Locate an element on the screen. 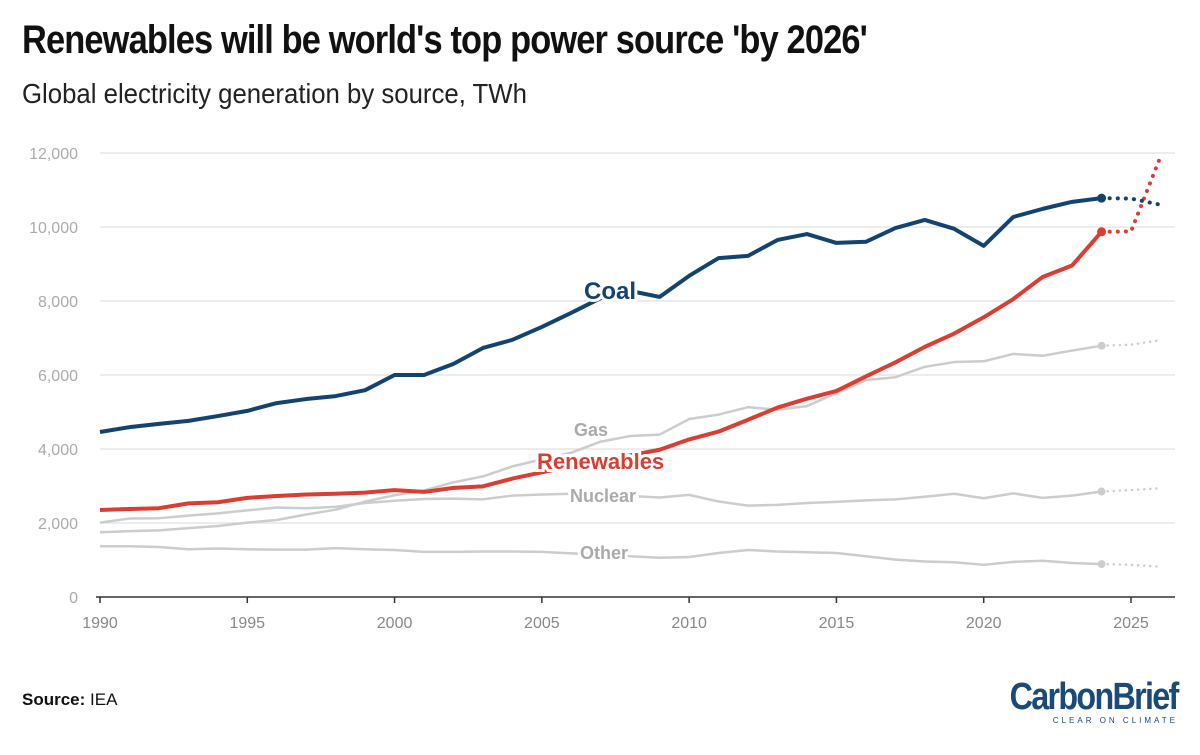 This screenshot has height=755, width=1200. source-value: IEA is located at coordinates (104, 699).